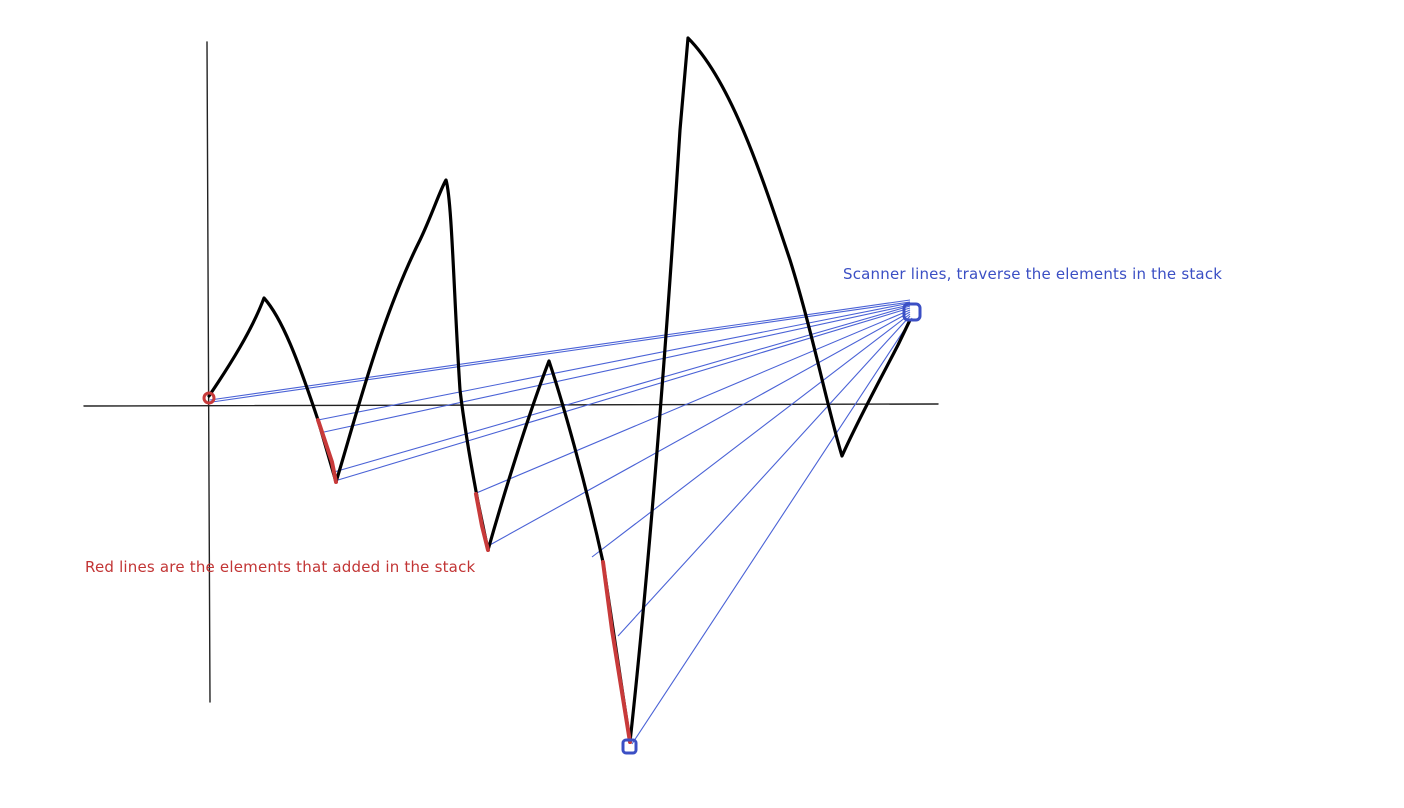 Image resolution: width=1404 pixels, height=808 pixels. What do you see at coordinates (912, 312) in the screenshot?
I see `scanner-origin-marker` at bounding box center [912, 312].